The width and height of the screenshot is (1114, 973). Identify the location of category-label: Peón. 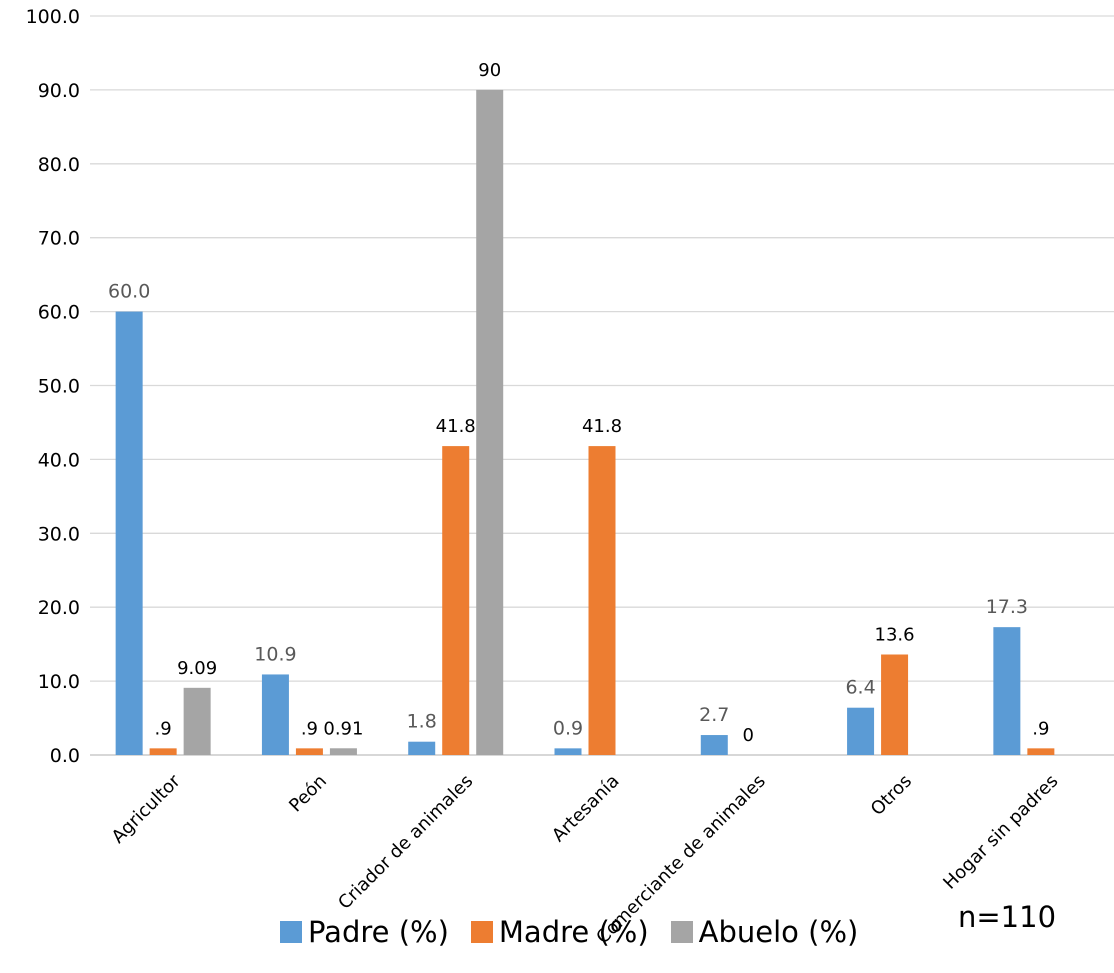
(308, 794).